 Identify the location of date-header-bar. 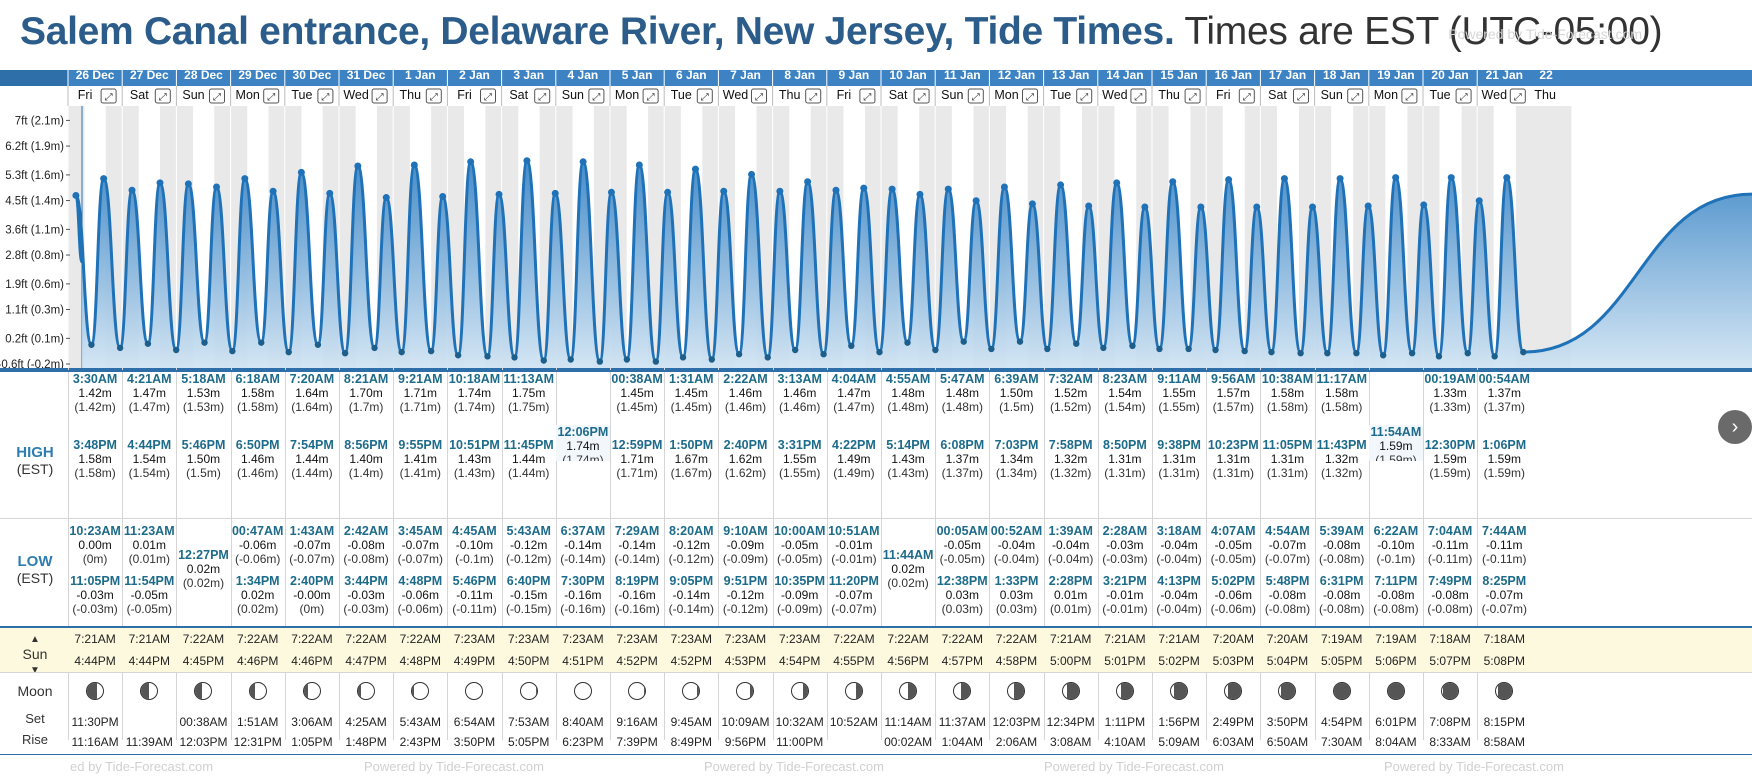
(876, 78).